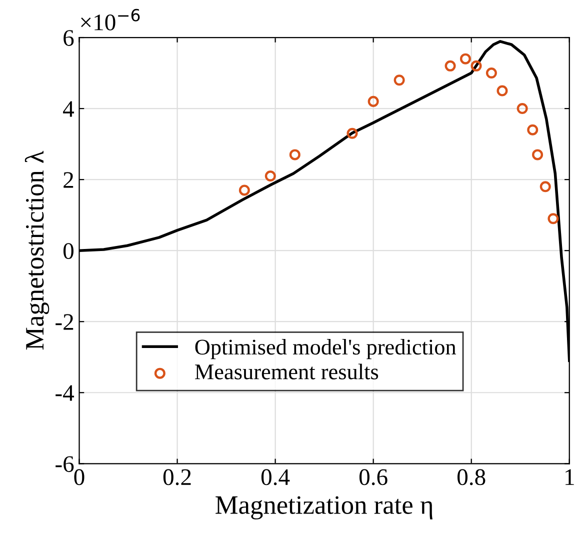 This screenshot has width=587, height=536. Describe the element at coordinates (570, 477) in the screenshot. I see `x-tick-label: 1` at that location.